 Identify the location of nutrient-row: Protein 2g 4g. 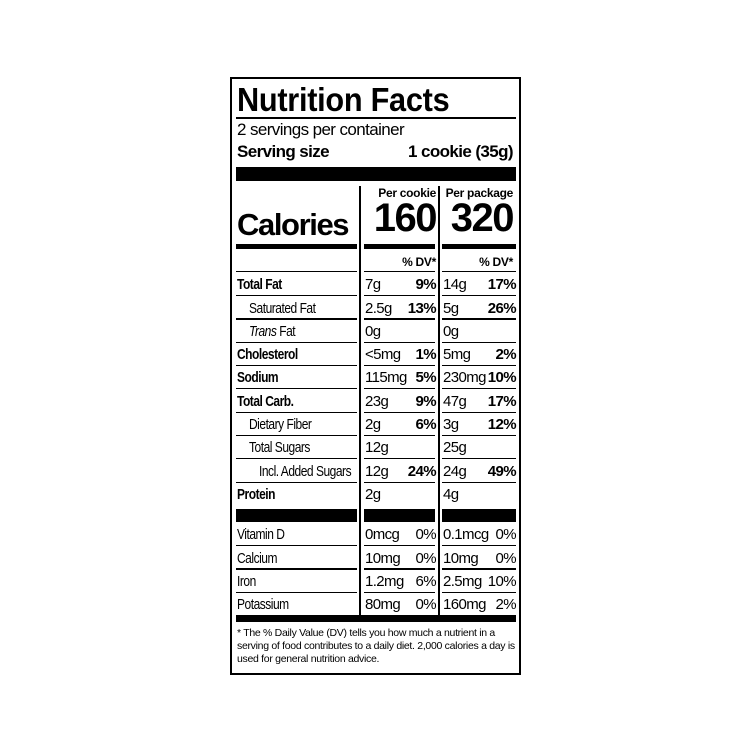
(375, 494).